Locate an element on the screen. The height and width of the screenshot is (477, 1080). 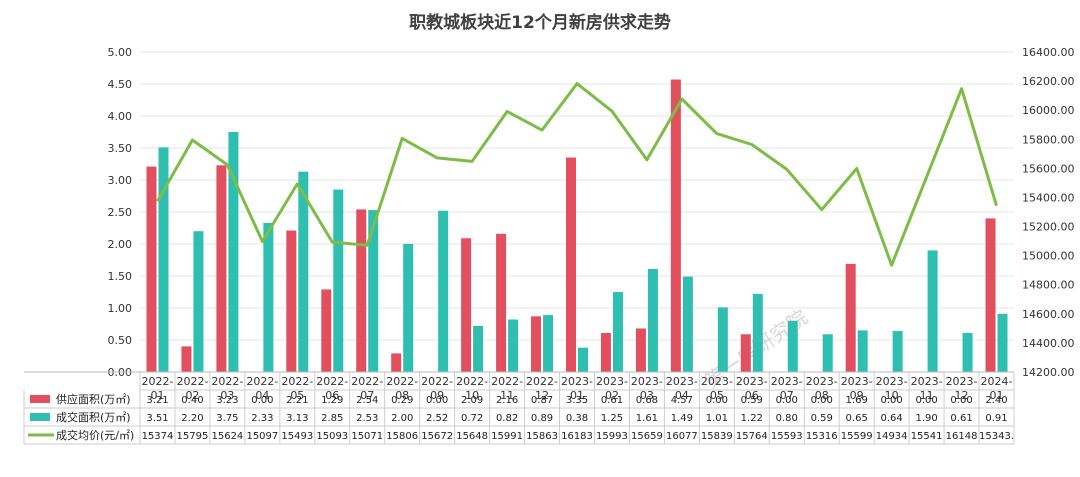
data-label: 2.33 is located at coordinates (262, 418).